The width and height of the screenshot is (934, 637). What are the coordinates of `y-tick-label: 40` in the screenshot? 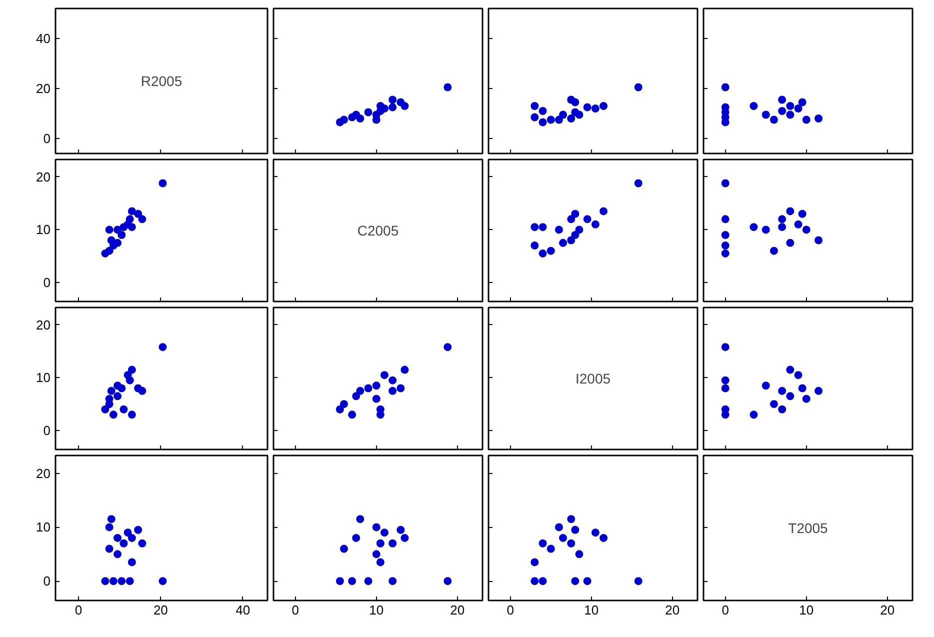 It's located at (43, 38).